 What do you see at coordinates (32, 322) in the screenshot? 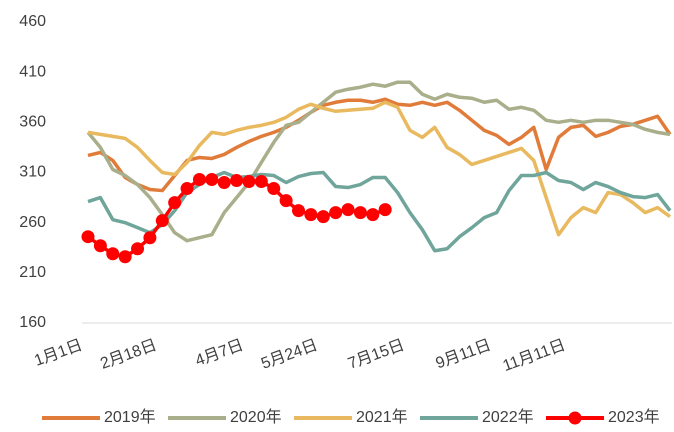
I see `y-tick-label: 160` at bounding box center [32, 322].